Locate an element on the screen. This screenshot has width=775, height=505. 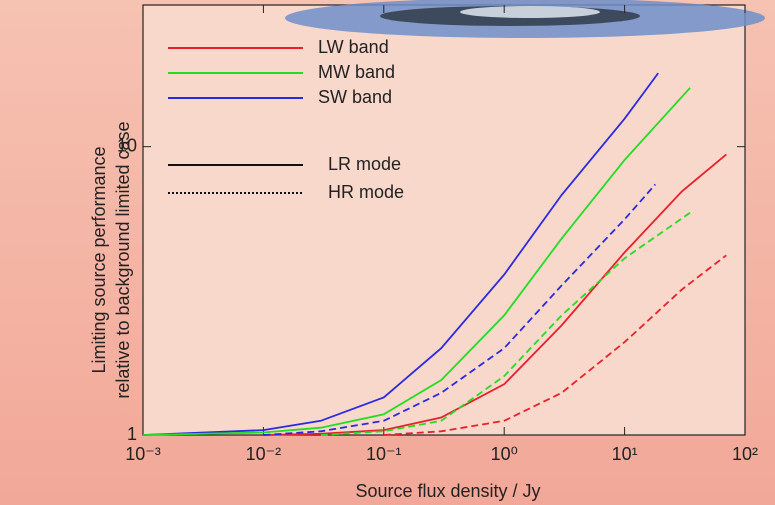
y-axis-label: relative to background limited case is located at coordinates (123, 259).